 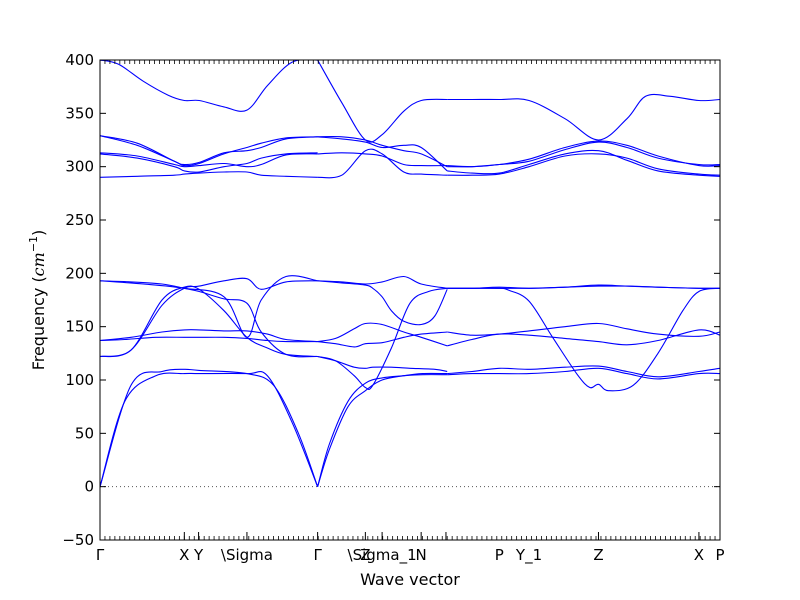 I want to click on x-tick-label: \Sigma, so click(x=247, y=555).